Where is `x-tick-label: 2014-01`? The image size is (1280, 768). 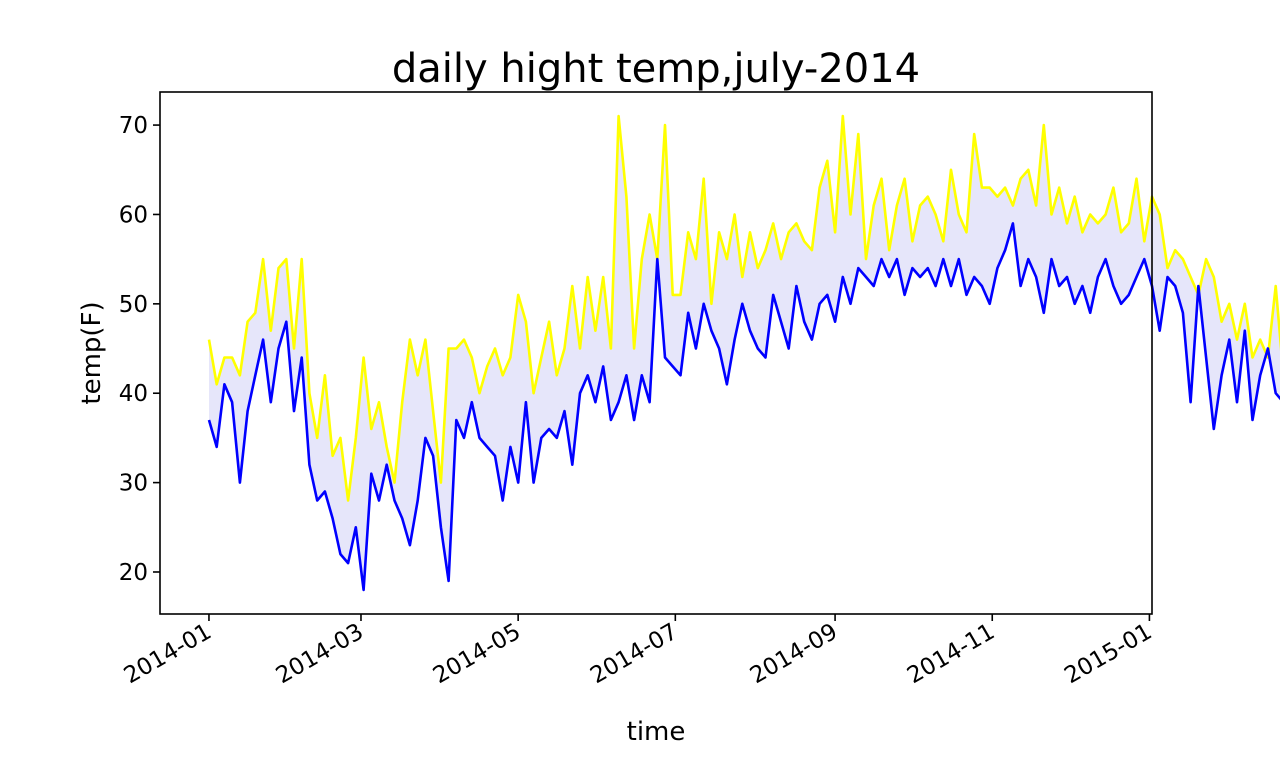
x-tick-label: 2014-01 is located at coordinates (168, 654).